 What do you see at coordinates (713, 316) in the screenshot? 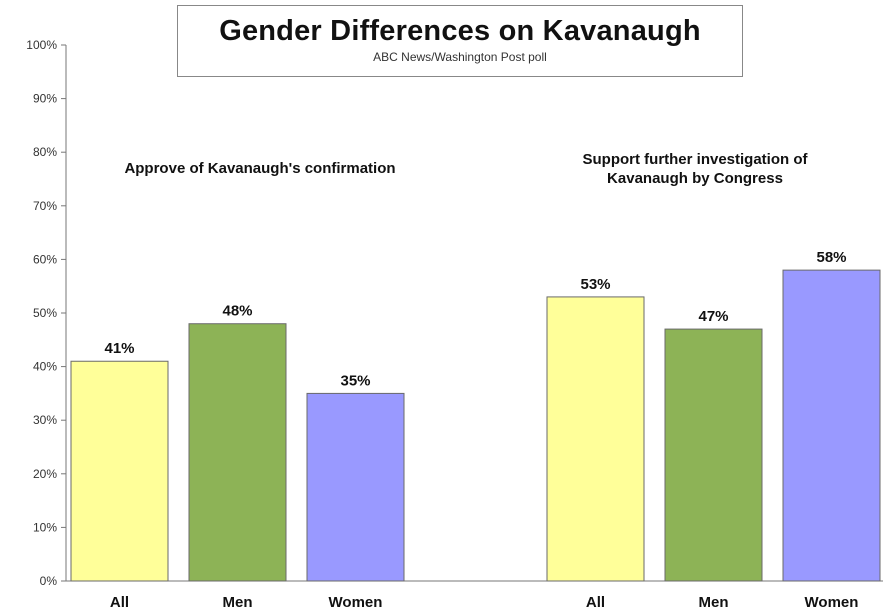
I see `data-label: 47%` at bounding box center [713, 316].